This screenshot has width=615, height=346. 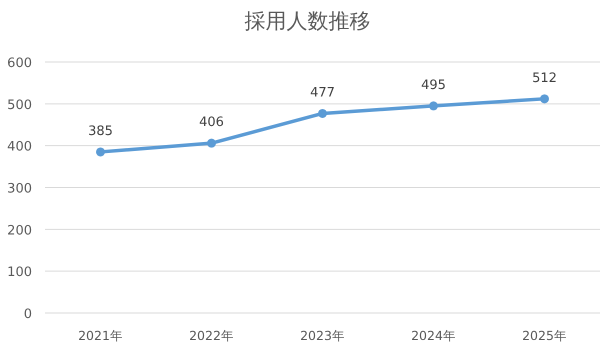 What do you see at coordinates (544, 78) in the screenshot?
I see `data-label: 512` at bounding box center [544, 78].